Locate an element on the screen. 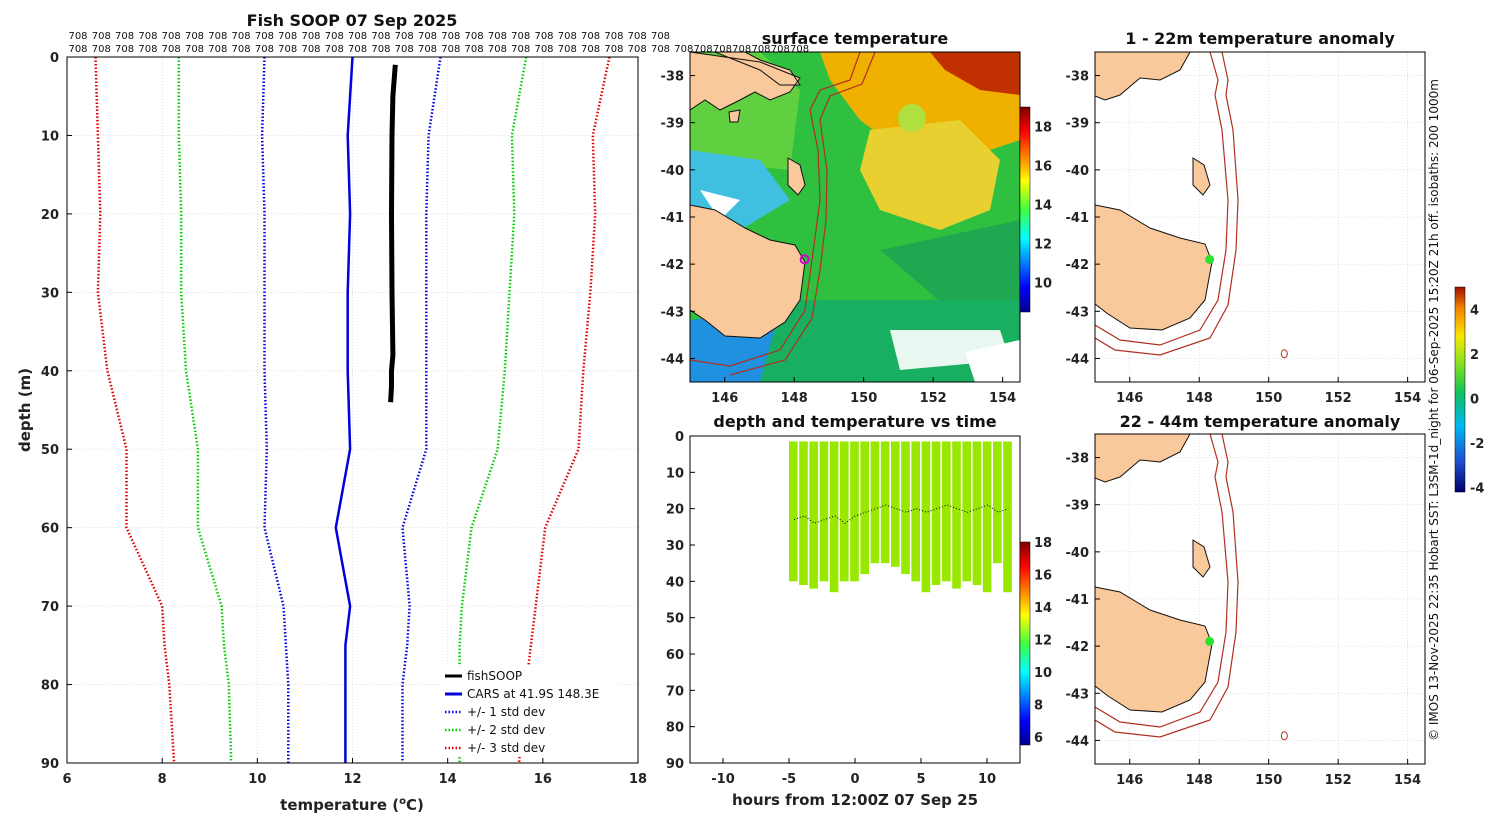 The height and width of the screenshot is (820, 1500). sst-colorbar-tick-label: 16 is located at coordinates (1043, 167).